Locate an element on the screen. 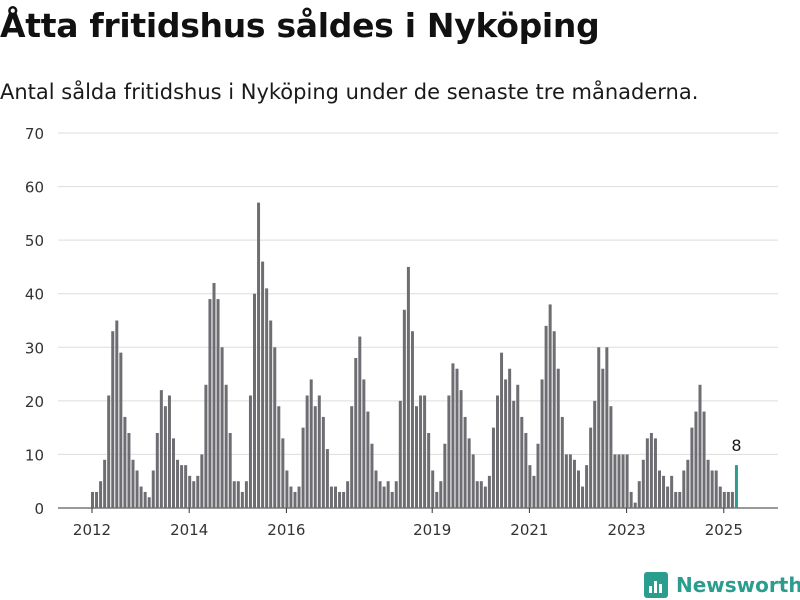 The height and width of the screenshot is (600, 800). brand-logo: Newsworthy is located at coordinates (722, 585).